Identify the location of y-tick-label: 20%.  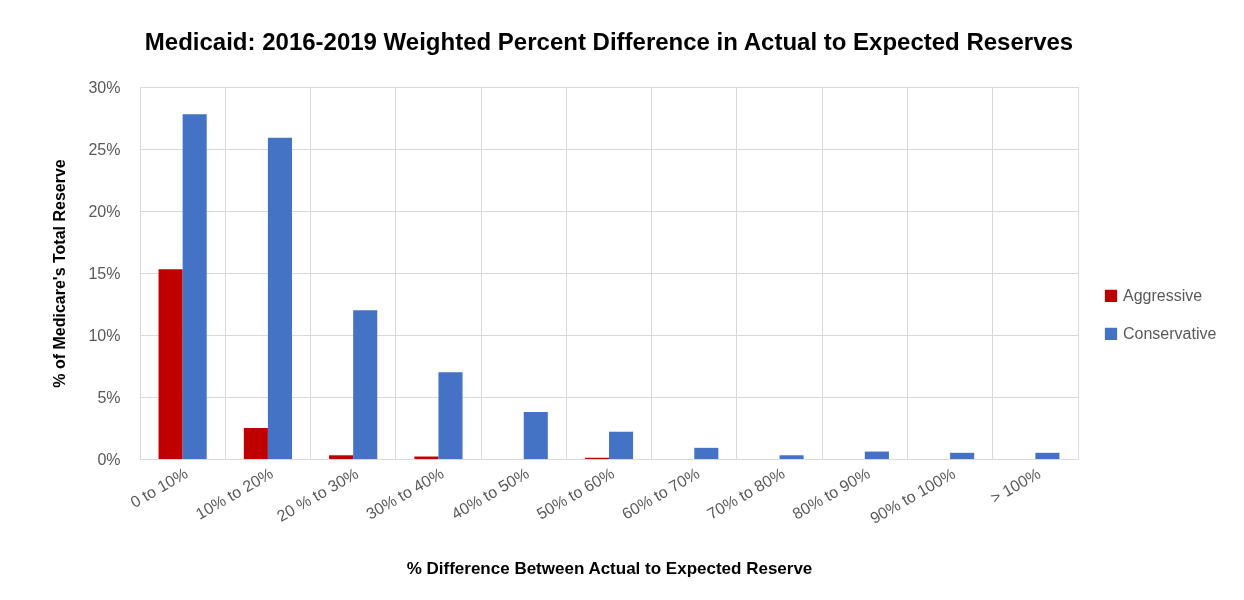
(104, 211).